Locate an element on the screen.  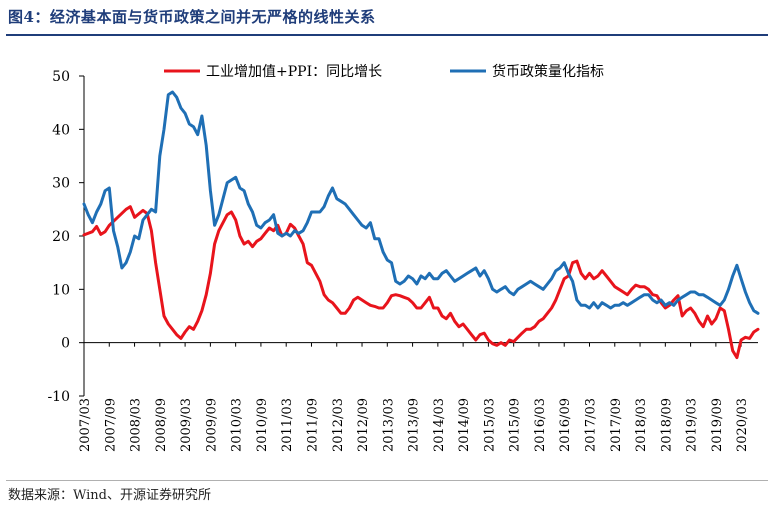
legend-label-2: 货币政策量化指标 is located at coordinates (548, 71).